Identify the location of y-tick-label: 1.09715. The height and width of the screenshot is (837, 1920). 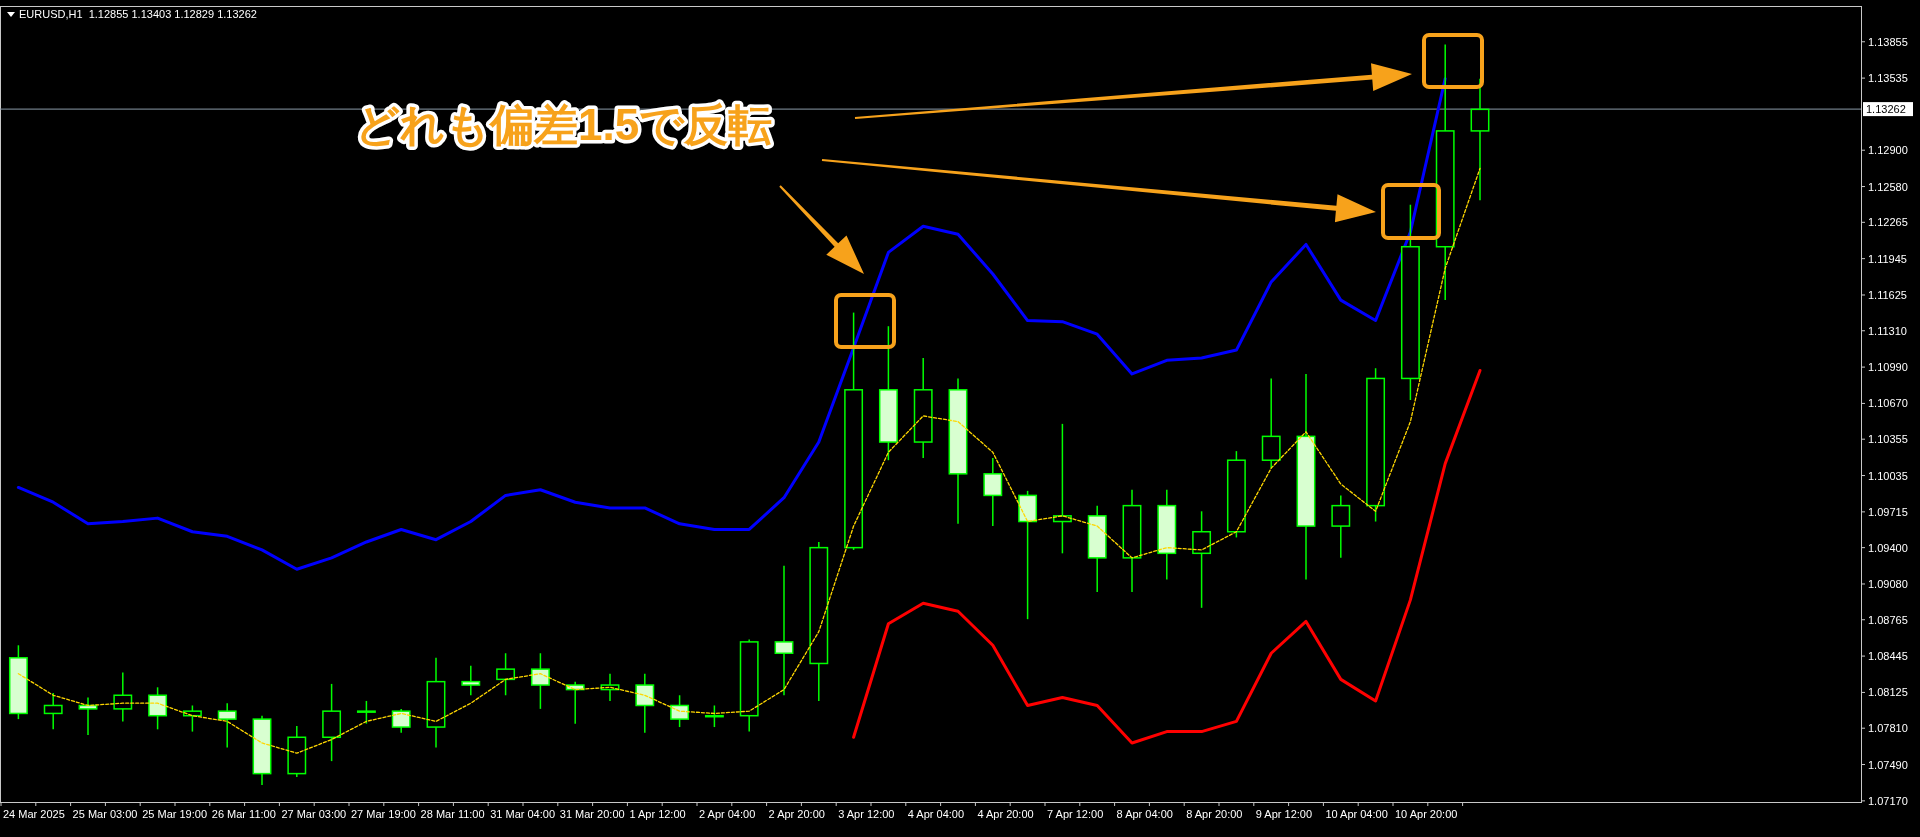
(1888, 511).